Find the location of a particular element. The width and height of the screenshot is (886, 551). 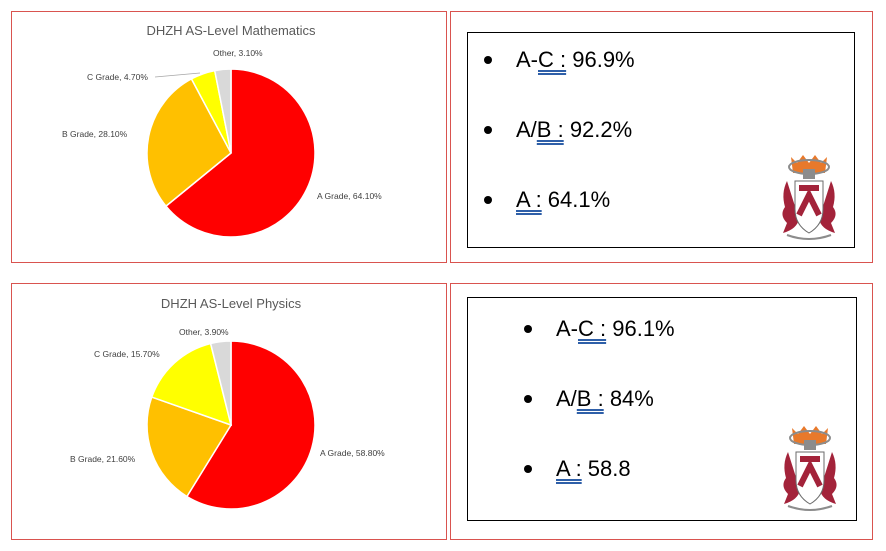

leader-line is located at coordinates (177, 75).